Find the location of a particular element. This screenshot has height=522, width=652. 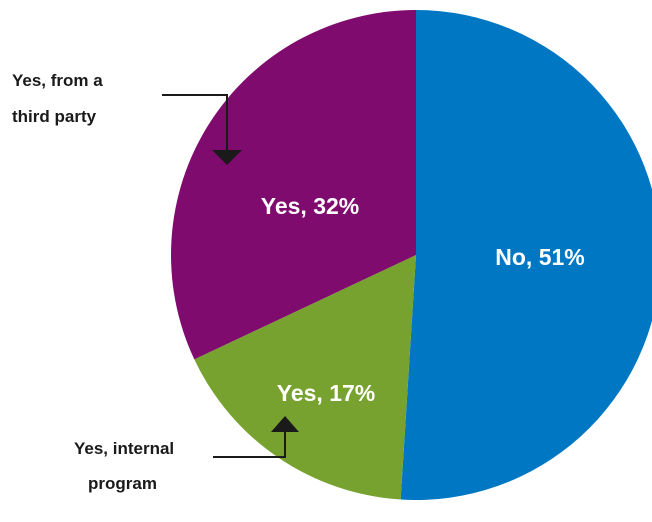

pie-slice-label-2: Yes, 32% is located at coordinates (310, 206).